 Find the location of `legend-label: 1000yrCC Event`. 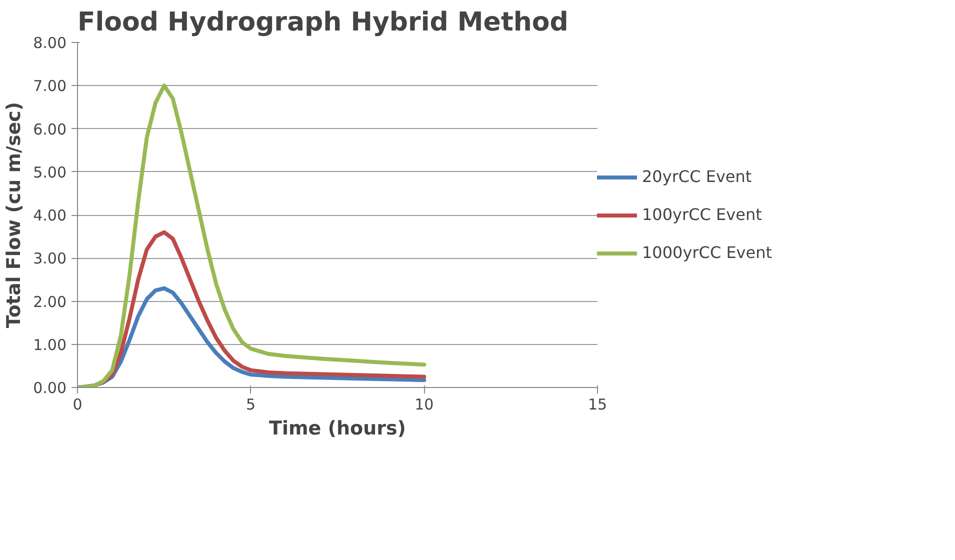

legend-label: 1000yrCC Event is located at coordinates (707, 252).